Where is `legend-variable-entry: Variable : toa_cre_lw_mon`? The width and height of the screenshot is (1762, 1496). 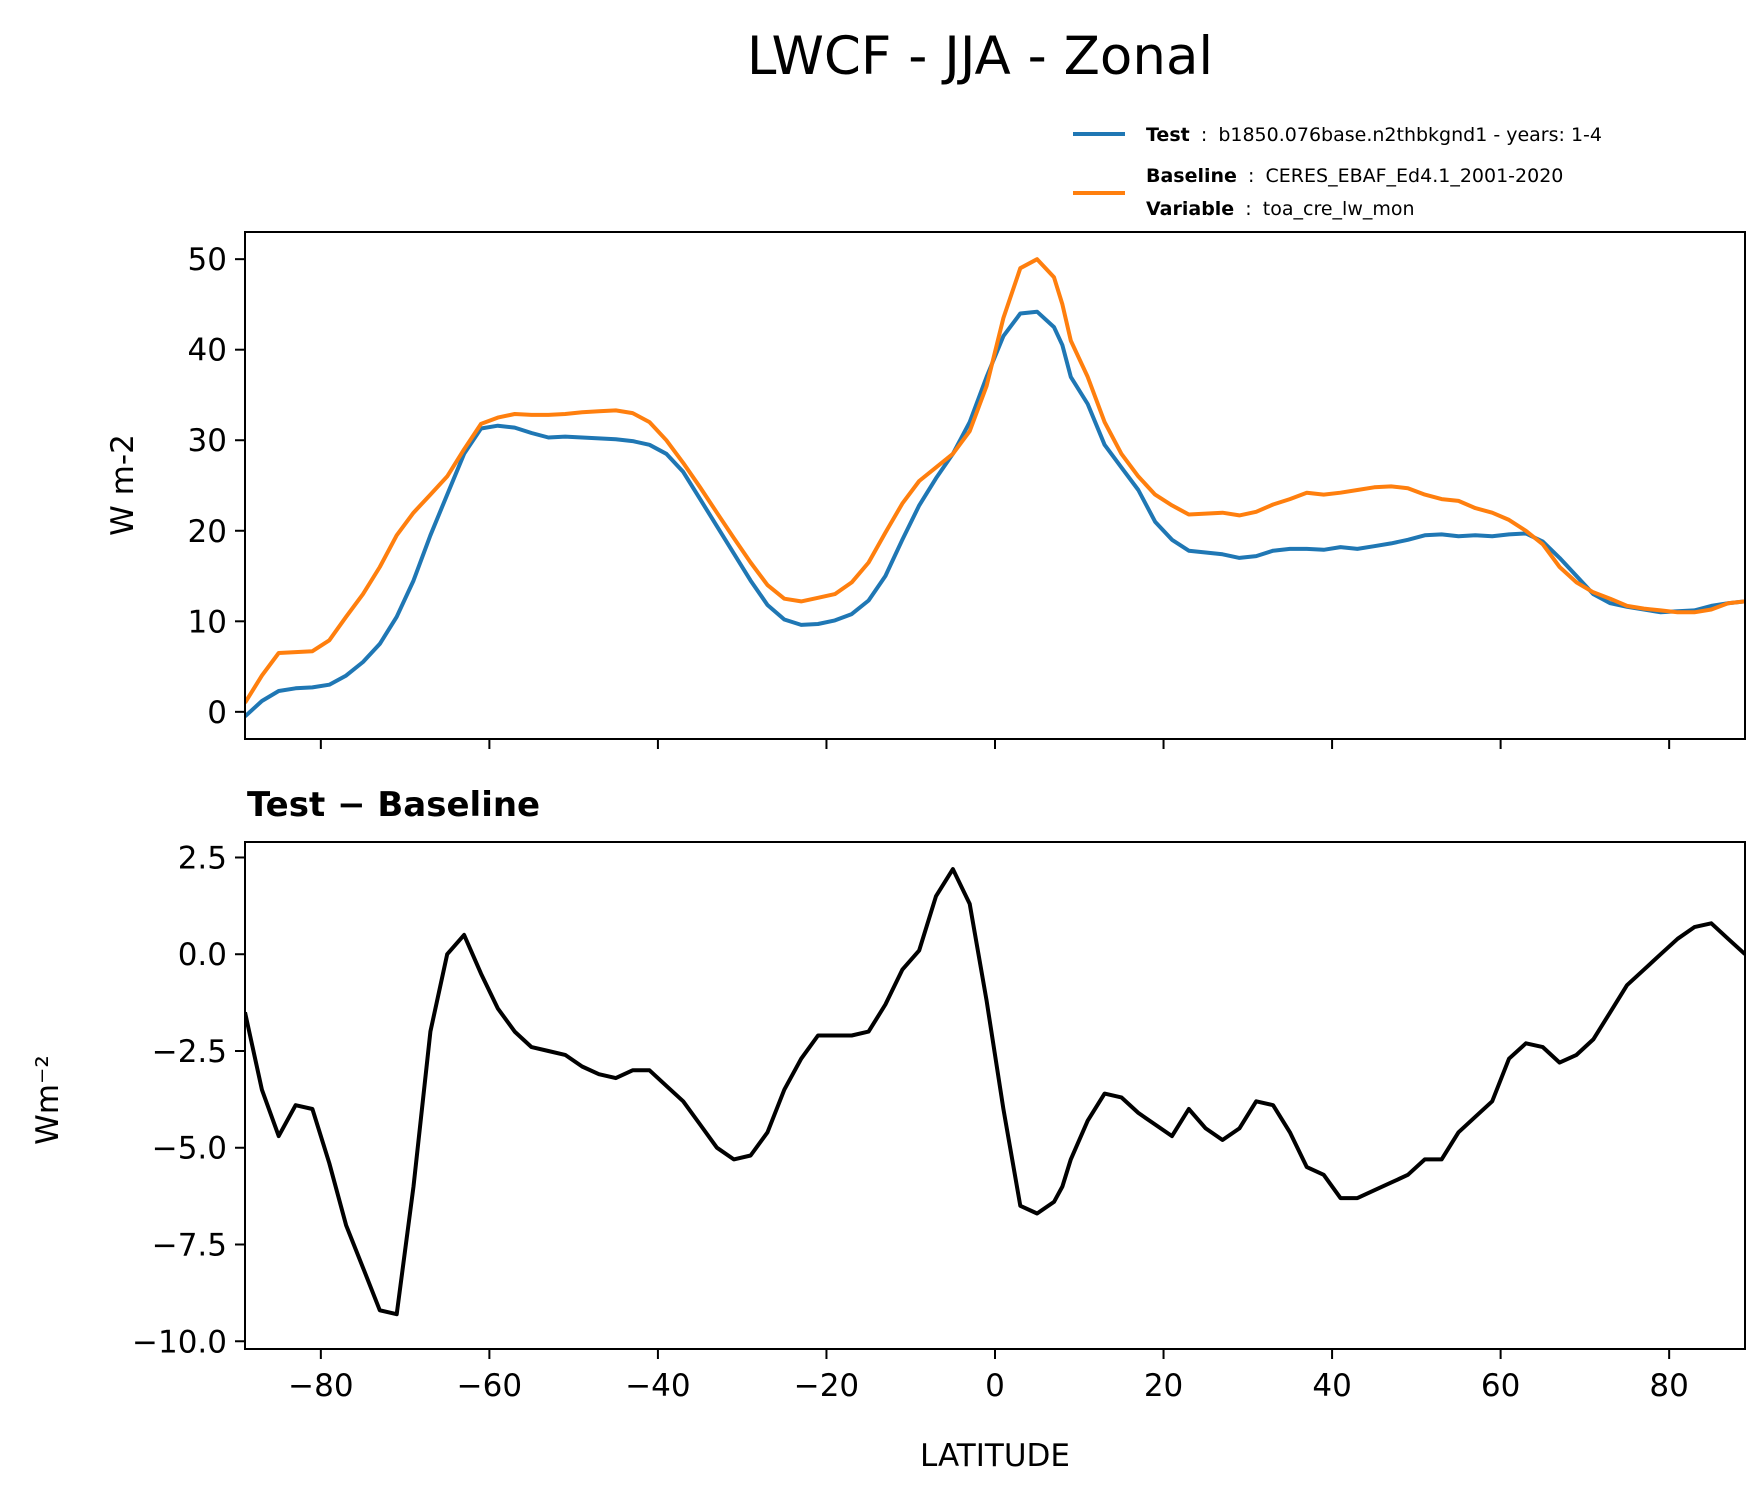
legend-variable-entry: Variable : toa_cre_lw_mon is located at coordinates (1280, 209).